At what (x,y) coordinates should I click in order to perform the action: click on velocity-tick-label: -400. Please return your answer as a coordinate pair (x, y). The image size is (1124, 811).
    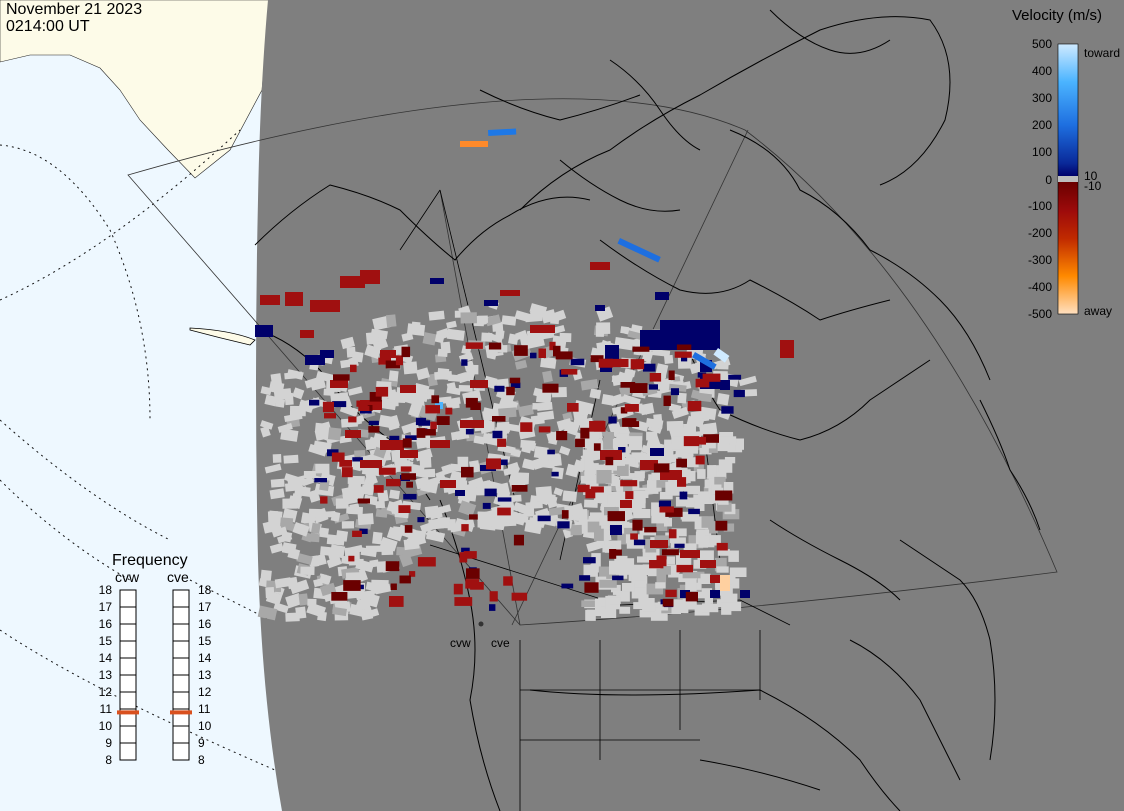
    Looking at the image, I should click on (1040, 287).